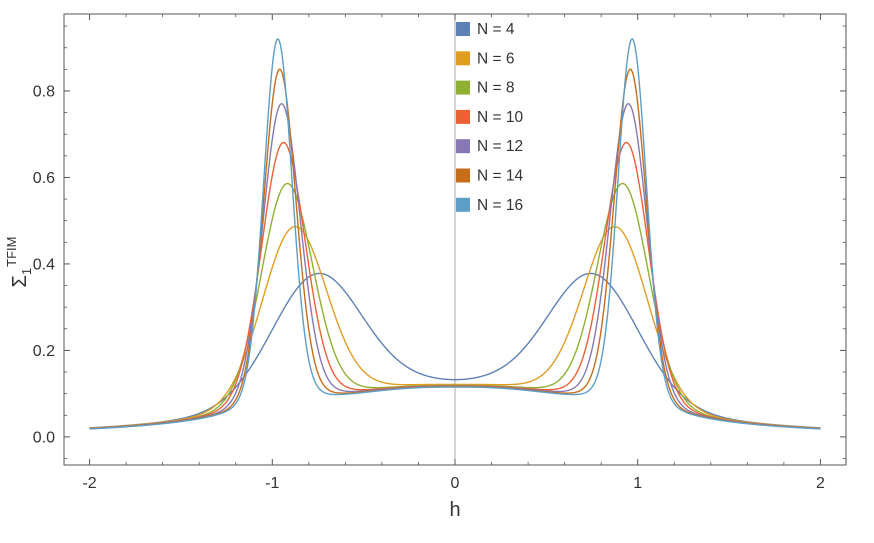 The height and width of the screenshot is (543, 874). Describe the element at coordinates (454, 510) in the screenshot. I see `x-axis-label: h` at that location.